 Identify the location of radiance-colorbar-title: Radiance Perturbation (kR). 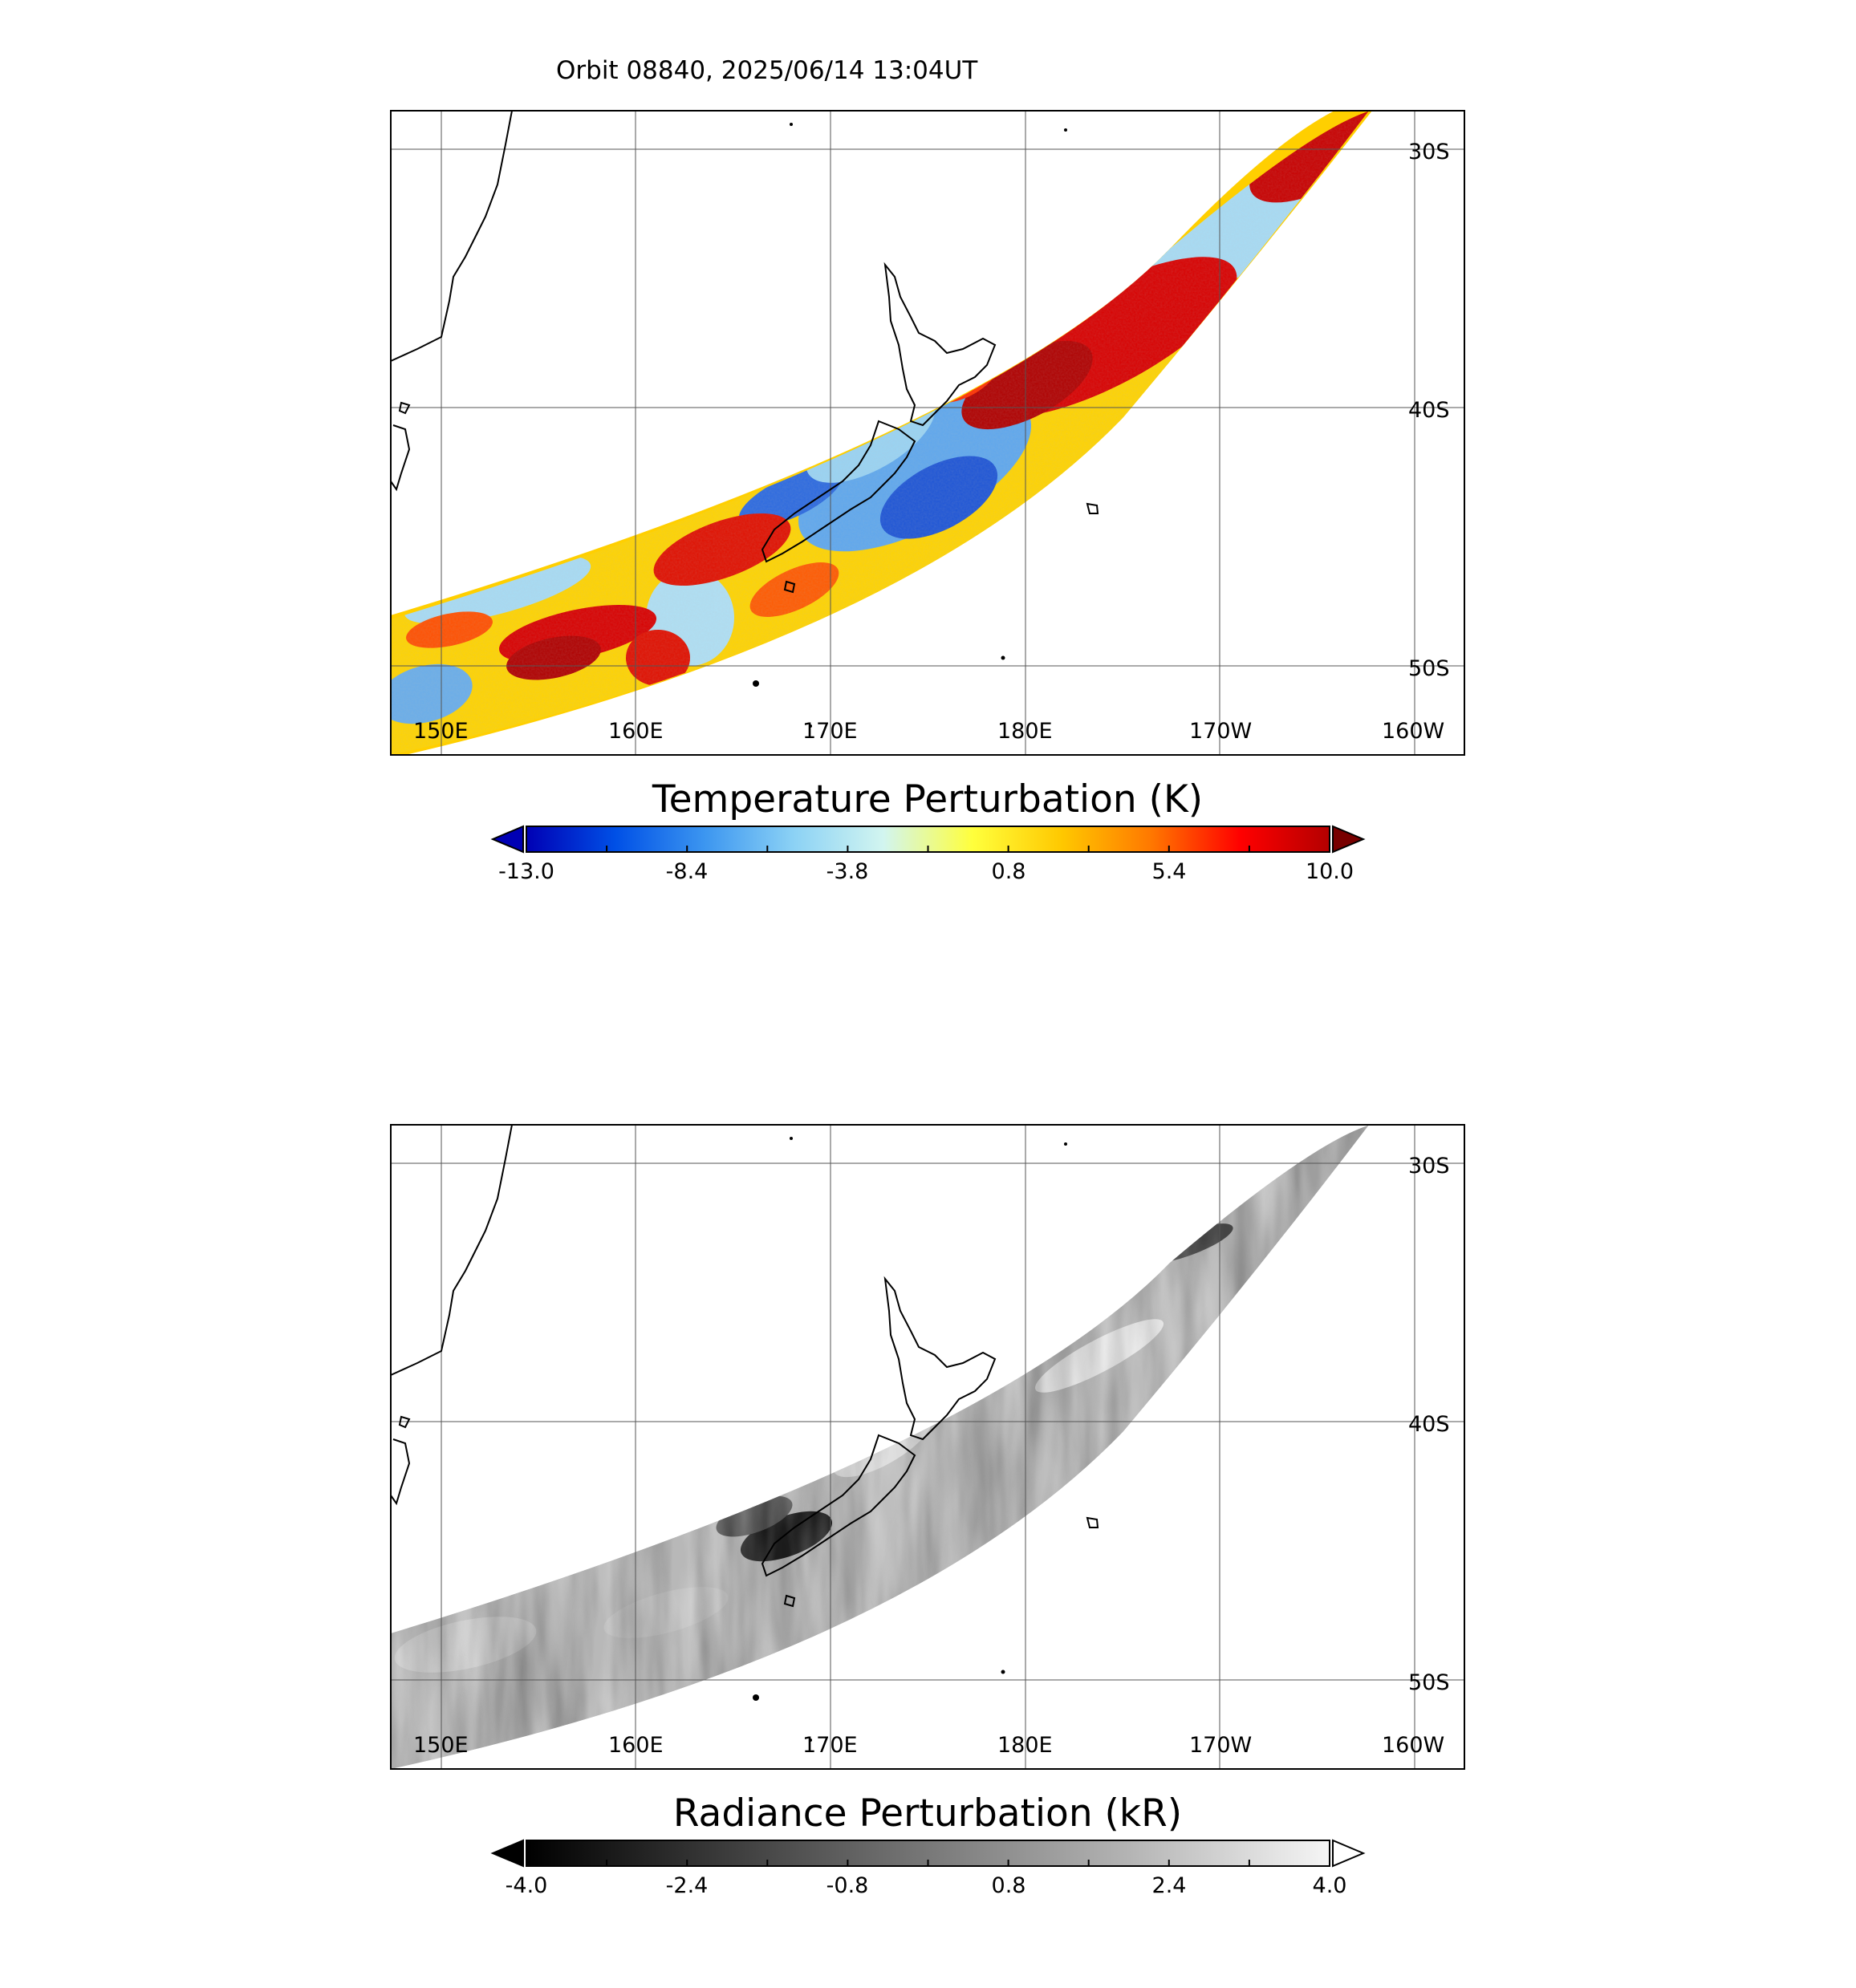
(928, 1813).